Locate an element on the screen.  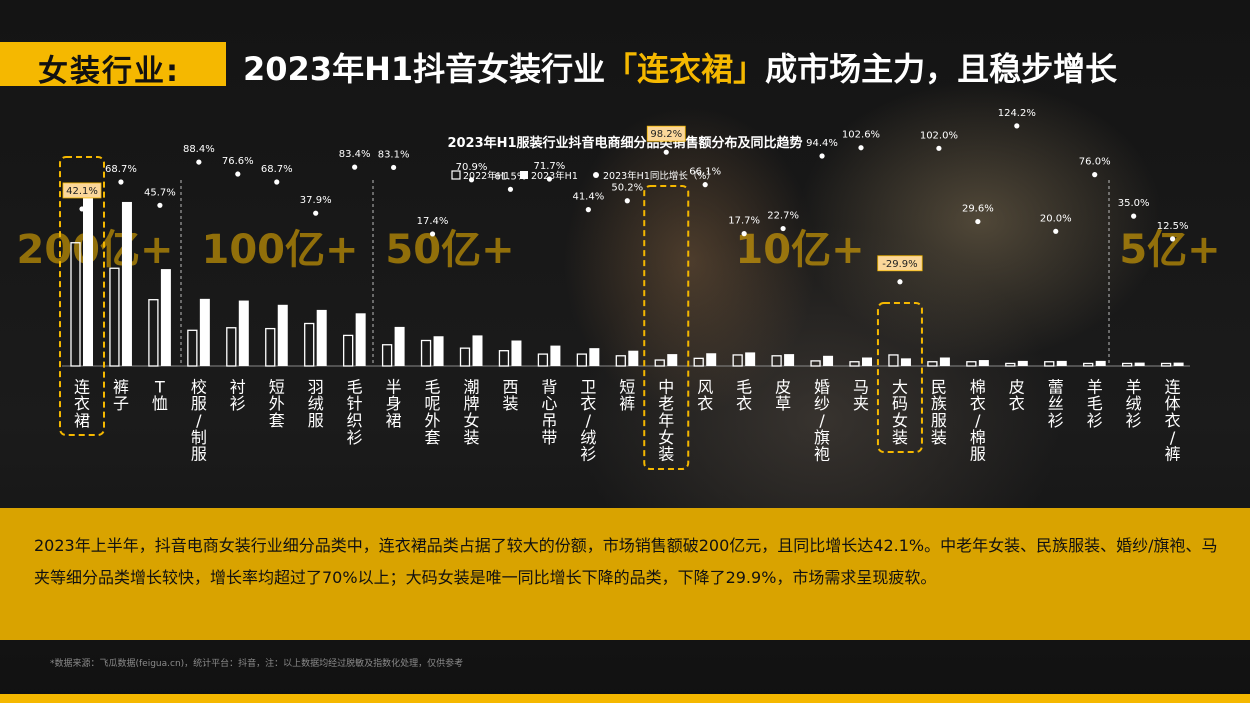
category-label: 毛针织衫 is located at coordinates (355, 411).